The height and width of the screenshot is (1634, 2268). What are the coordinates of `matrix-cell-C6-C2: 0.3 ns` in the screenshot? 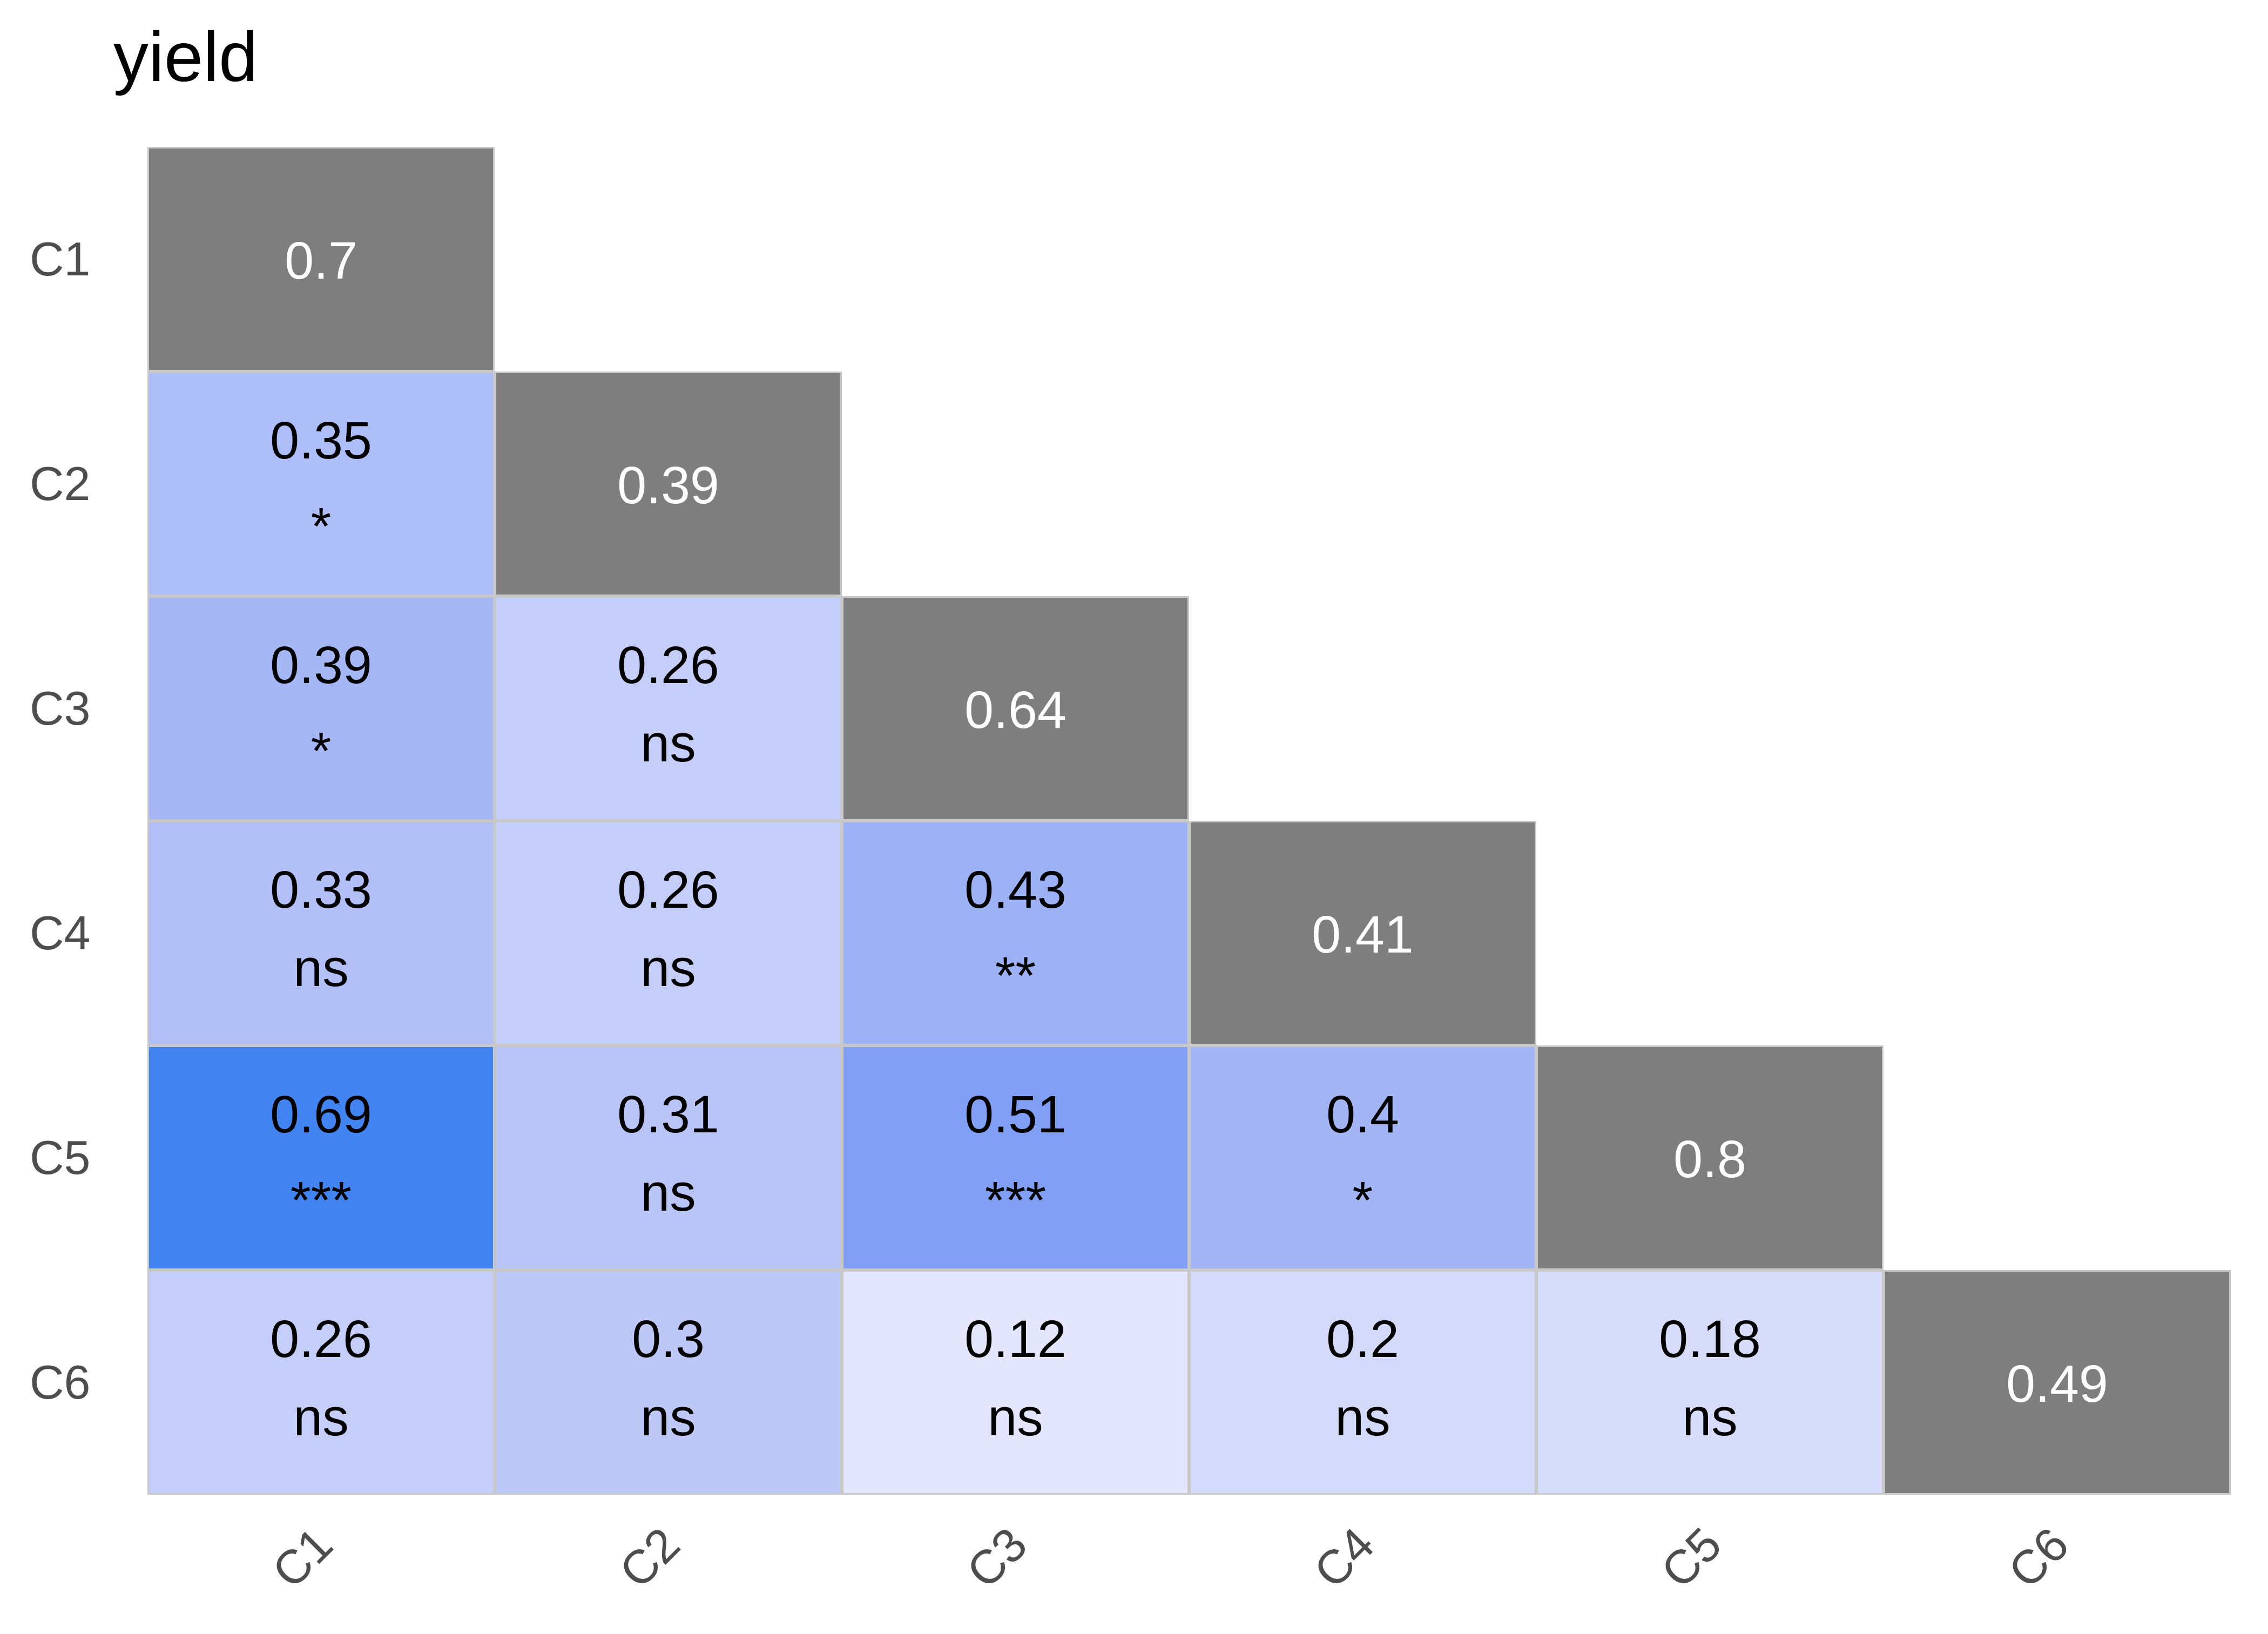 It's located at (669, 1382).